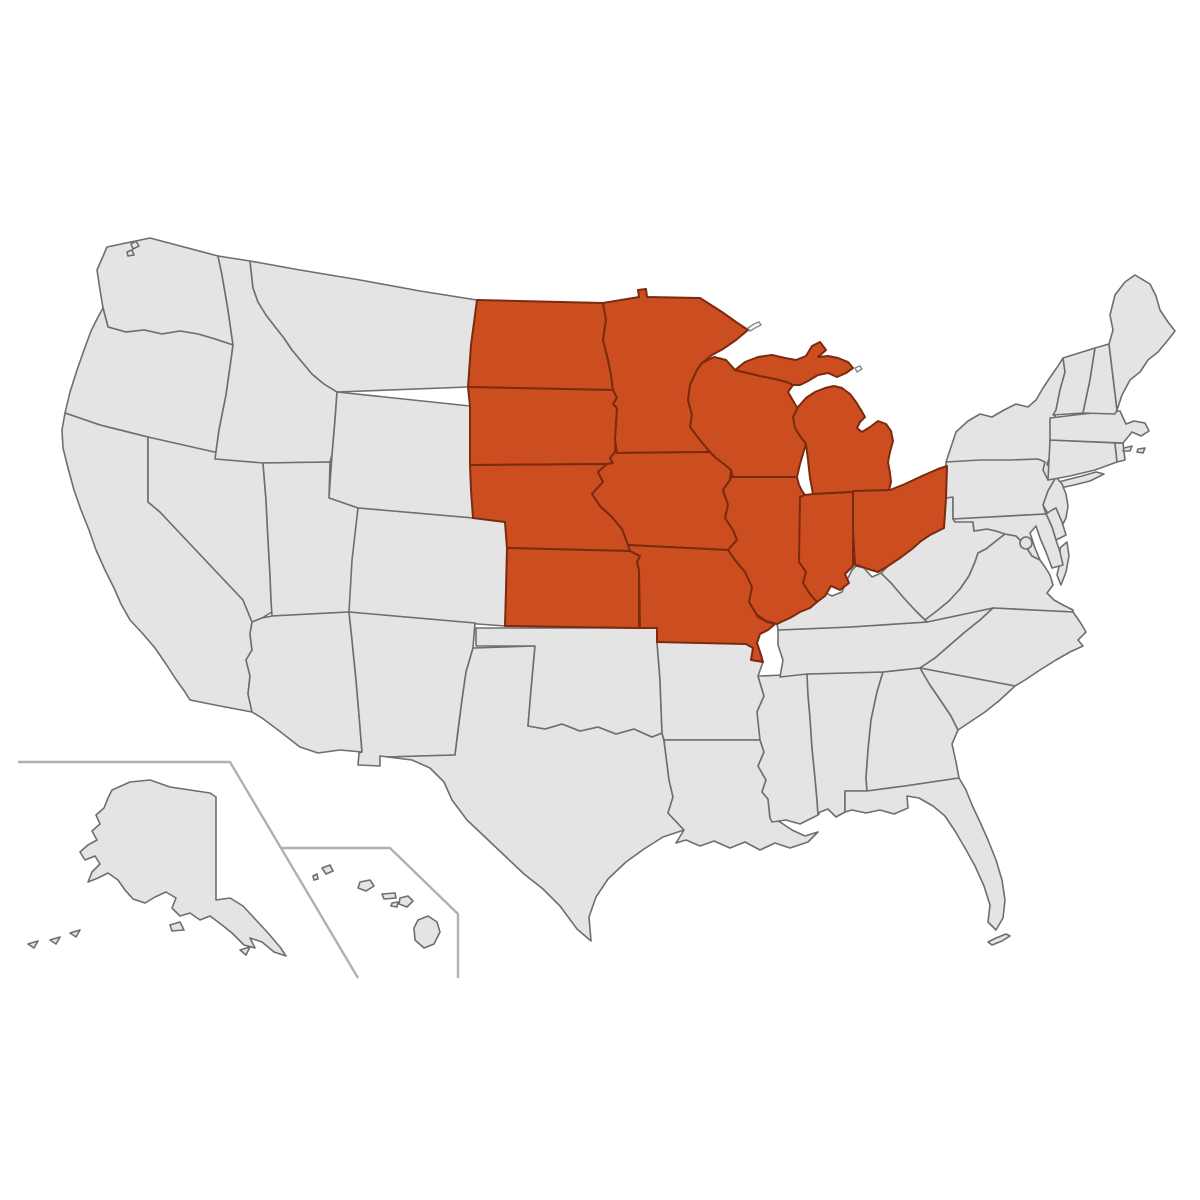  What do you see at coordinates (1001, 485) in the screenshot?
I see `state-pennsylvania` at bounding box center [1001, 485].